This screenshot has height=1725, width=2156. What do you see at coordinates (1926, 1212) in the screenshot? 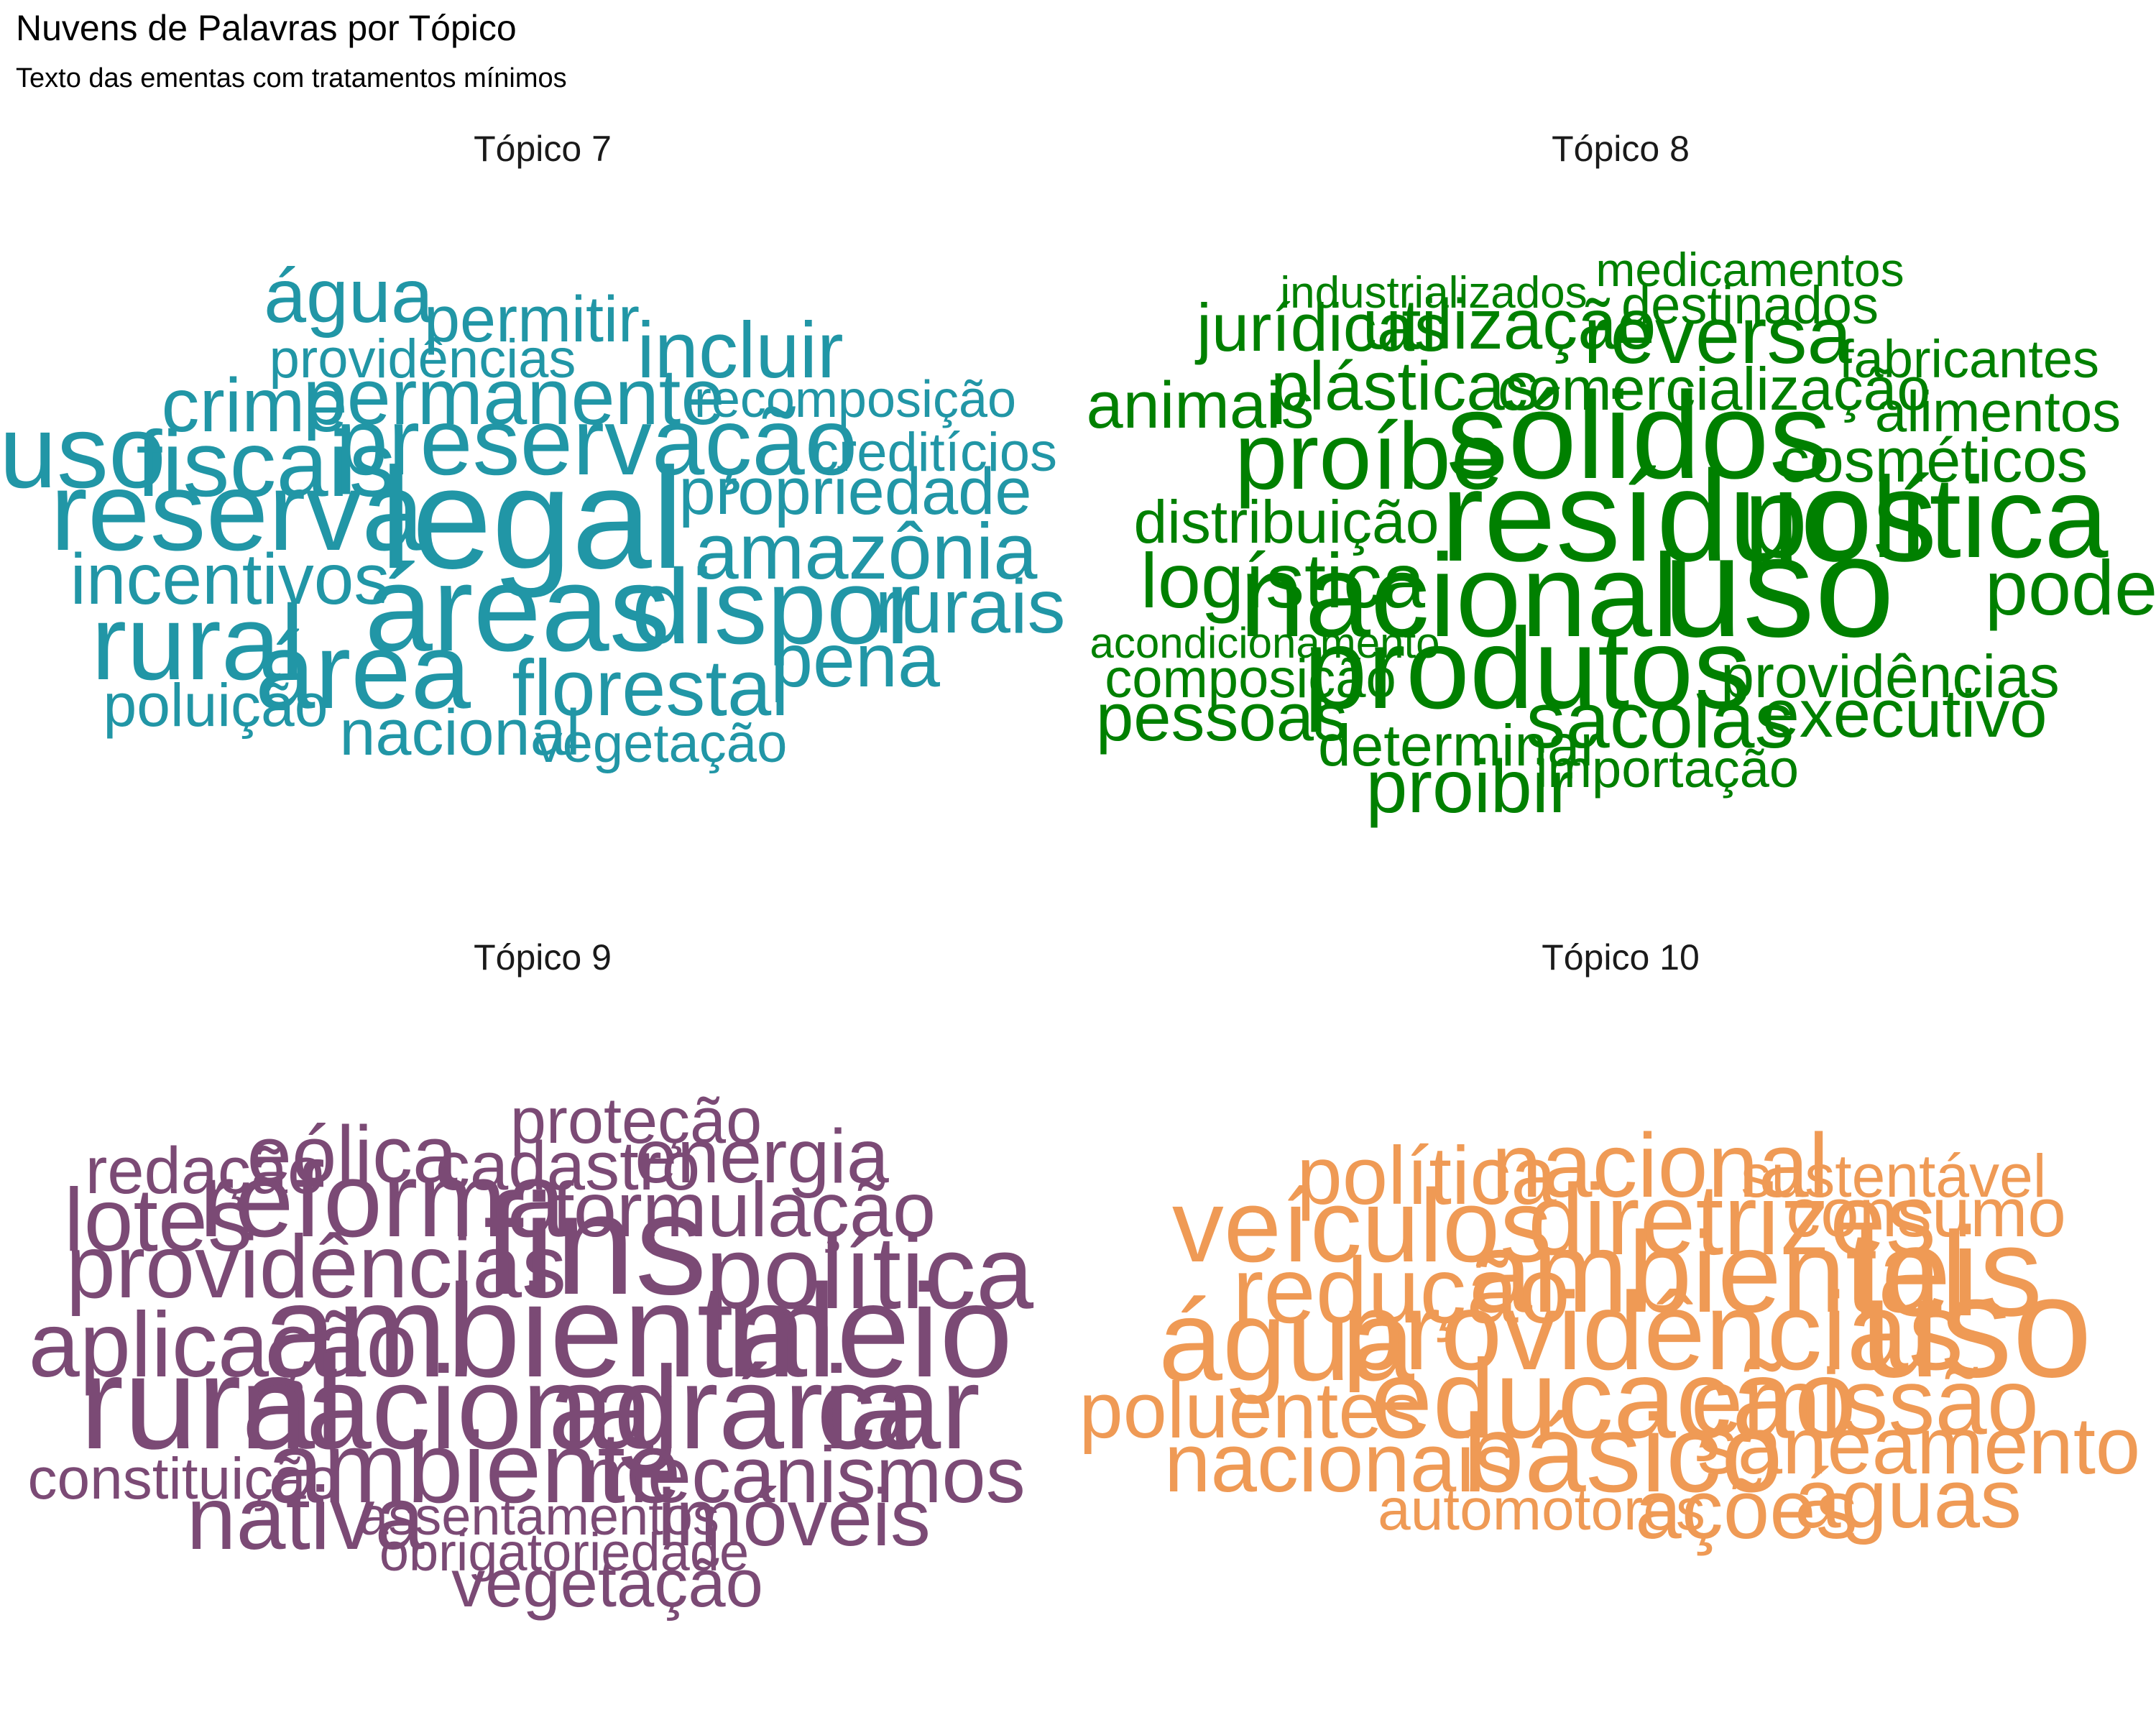
I see `word-consumo: consumo` at bounding box center [1926, 1212].